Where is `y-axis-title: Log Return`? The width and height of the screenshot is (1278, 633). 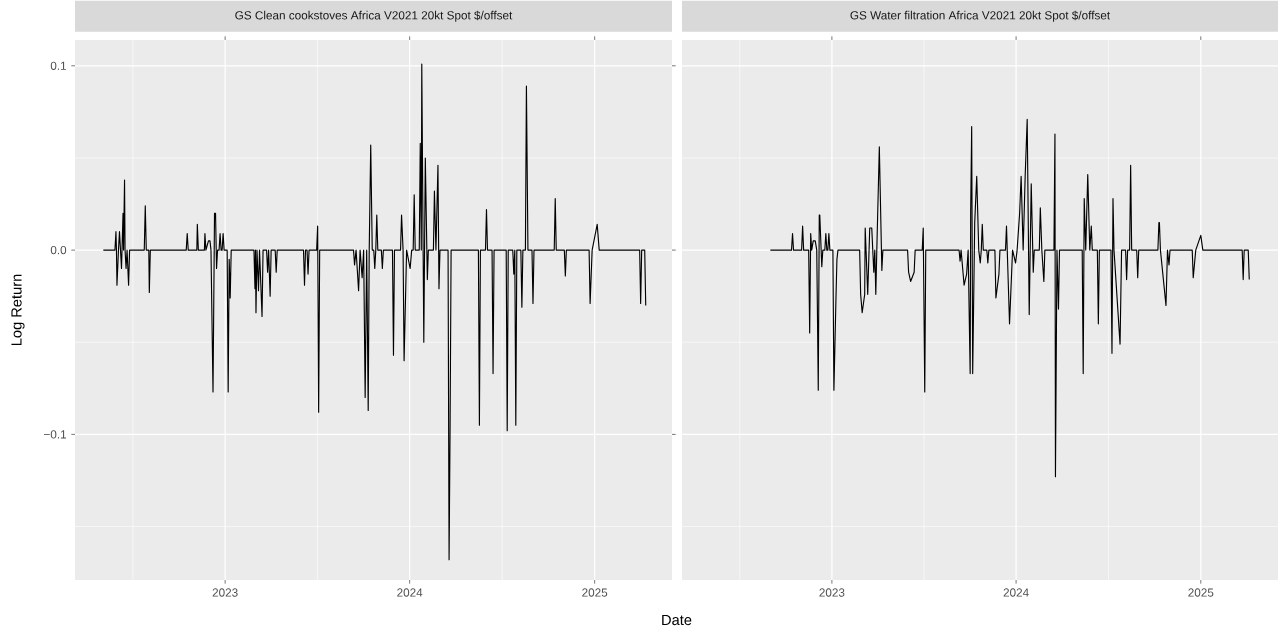 y-axis-title: Log Return is located at coordinates (18, 310).